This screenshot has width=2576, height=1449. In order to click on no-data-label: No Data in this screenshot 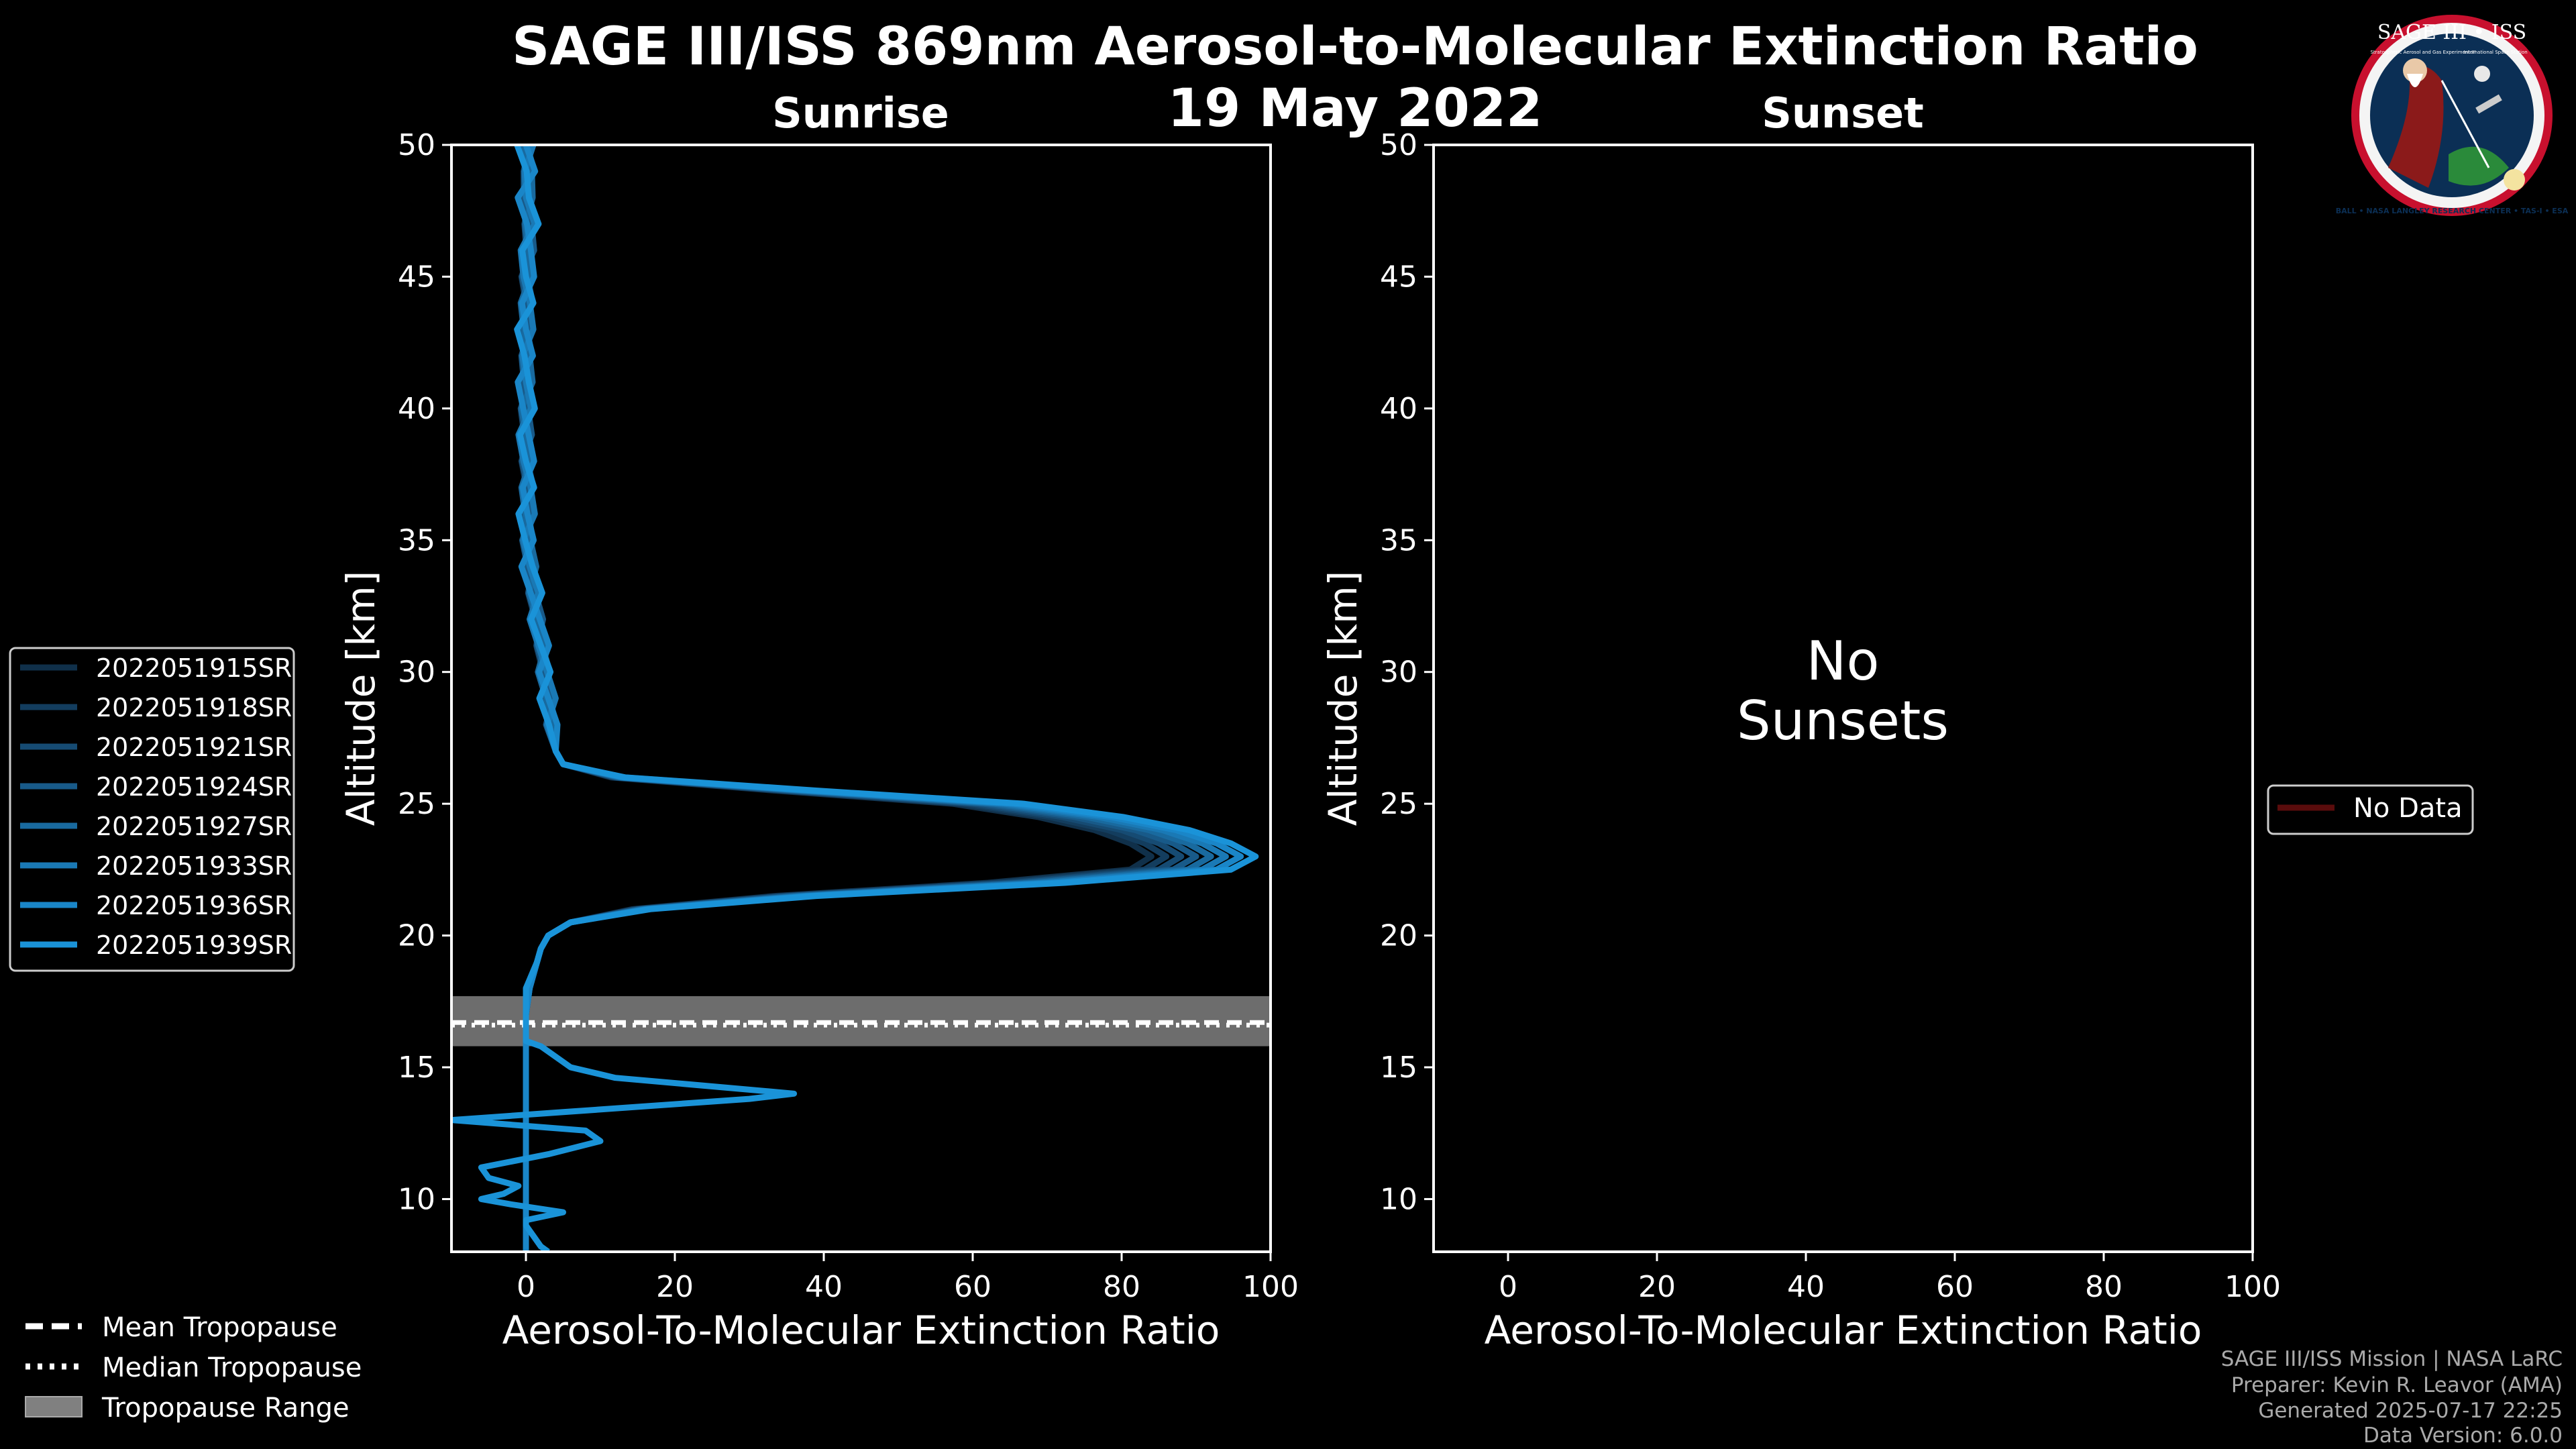, I will do `click(2408, 808)`.